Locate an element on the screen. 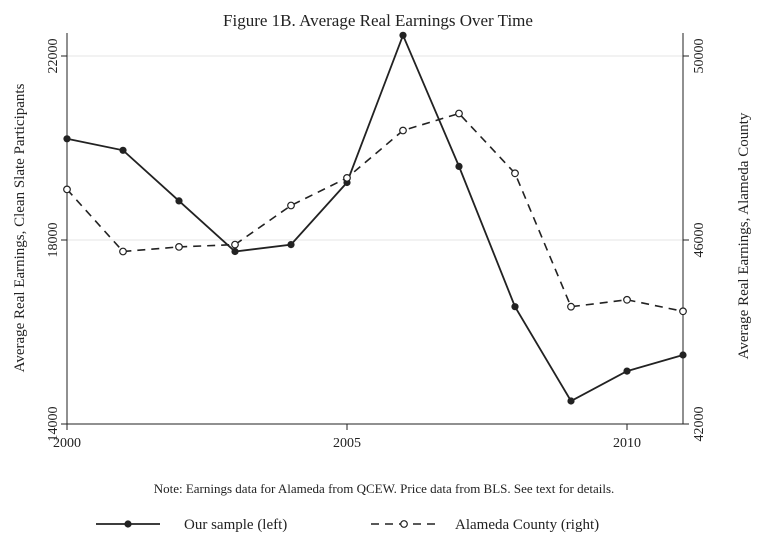  right-y-axis-label: Average Real Earnings, Alameda County is located at coordinates (744, 235).